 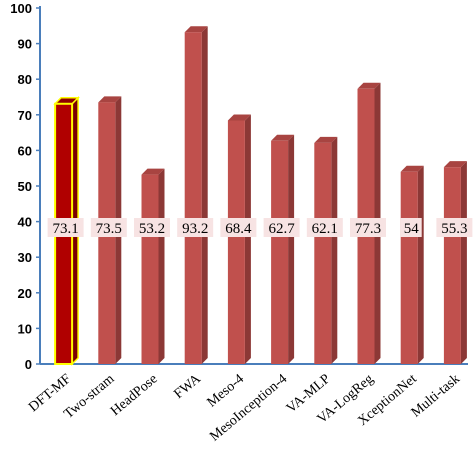 I want to click on y-tick-label: 80, so click(x=25, y=79).